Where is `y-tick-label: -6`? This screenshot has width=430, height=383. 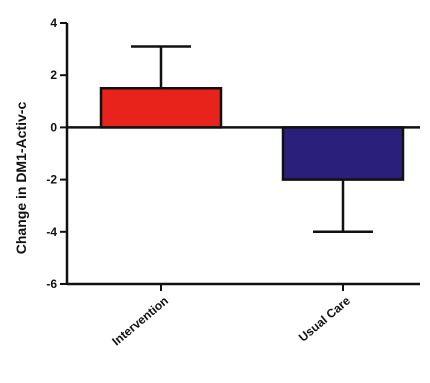 y-tick-label: -6 is located at coordinates (51, 284).